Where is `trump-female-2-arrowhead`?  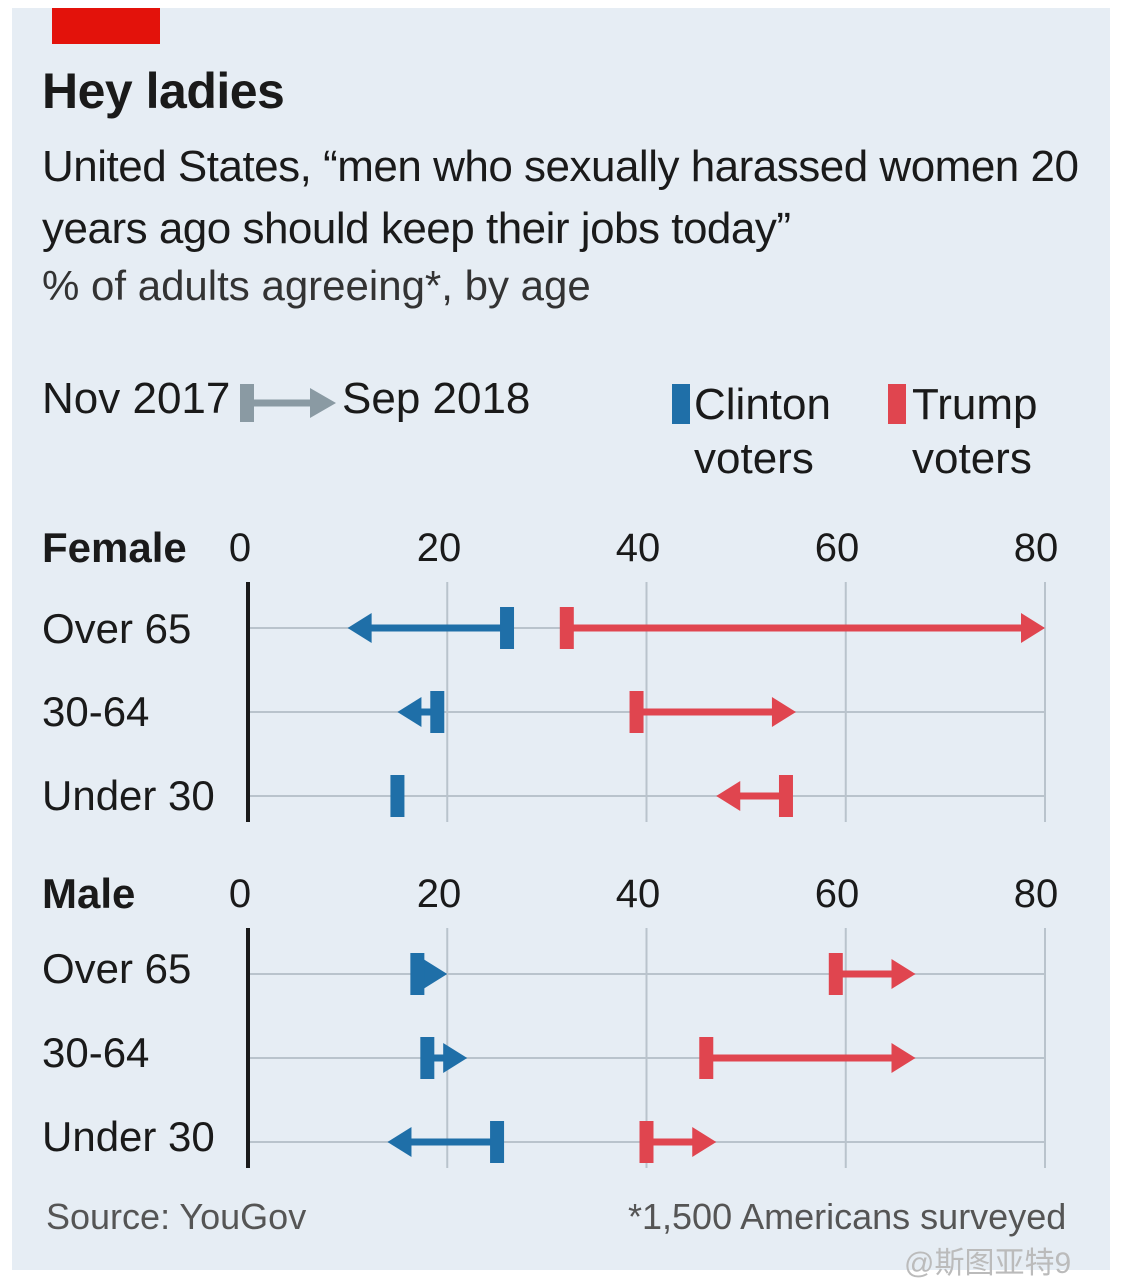
trump-female-2-arrowhead is located at coordinates (728, 796).